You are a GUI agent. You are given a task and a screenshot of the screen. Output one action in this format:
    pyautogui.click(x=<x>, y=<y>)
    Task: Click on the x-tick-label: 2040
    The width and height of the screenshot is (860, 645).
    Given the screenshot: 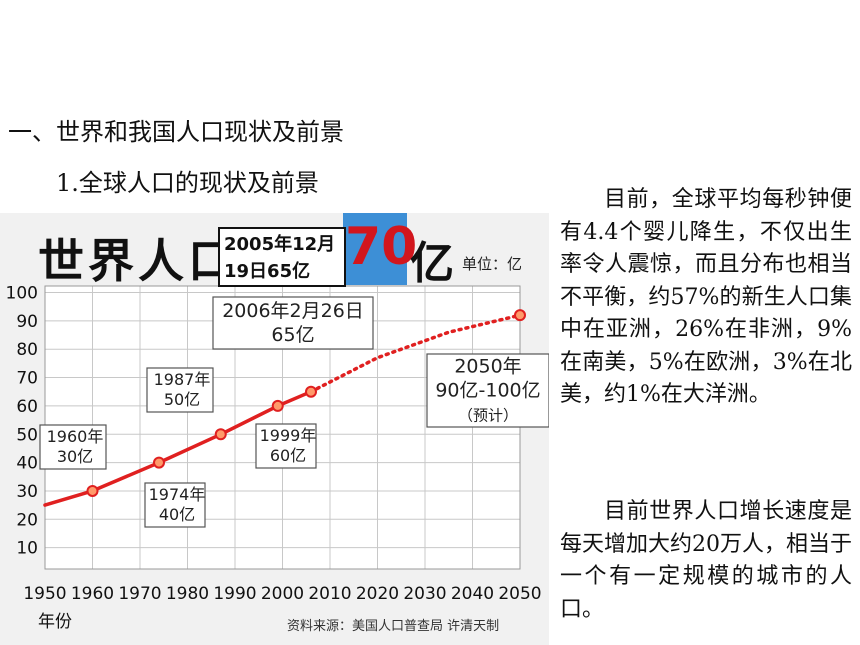 What is the action you would take?
    pyautogui.click(x=472, y=594)
    